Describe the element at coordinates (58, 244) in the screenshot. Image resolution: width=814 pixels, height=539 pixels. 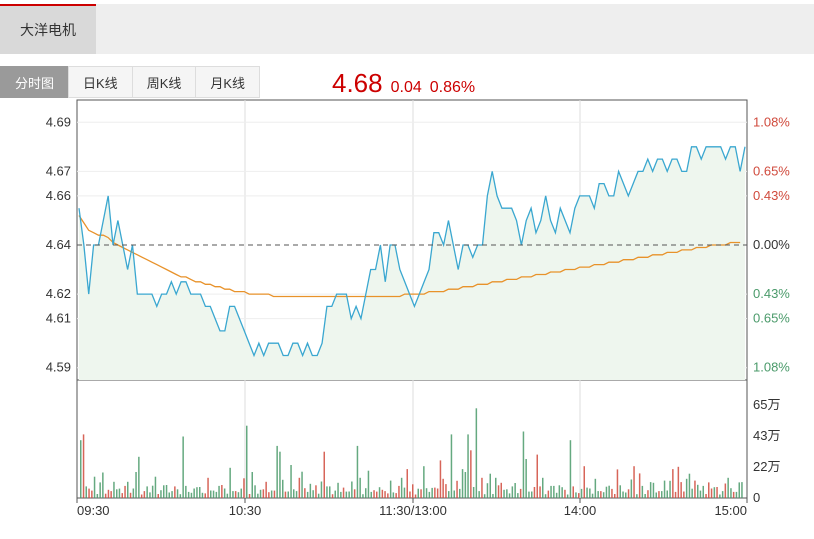
I see `price-axis: 4.69 4.67 4.66 4.64 4.62 4.61 4.59` at that location.